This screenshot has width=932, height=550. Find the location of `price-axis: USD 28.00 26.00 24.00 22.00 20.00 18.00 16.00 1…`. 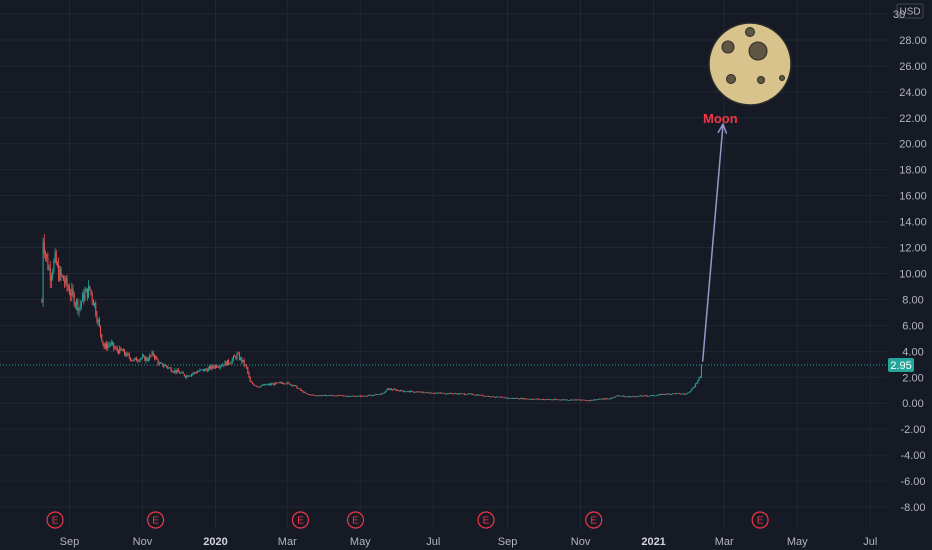

price-axis: USD 28.00 26.00 24.00 22.00 20.00 18.00 16.00 1… is located at coordinates (910, 258).